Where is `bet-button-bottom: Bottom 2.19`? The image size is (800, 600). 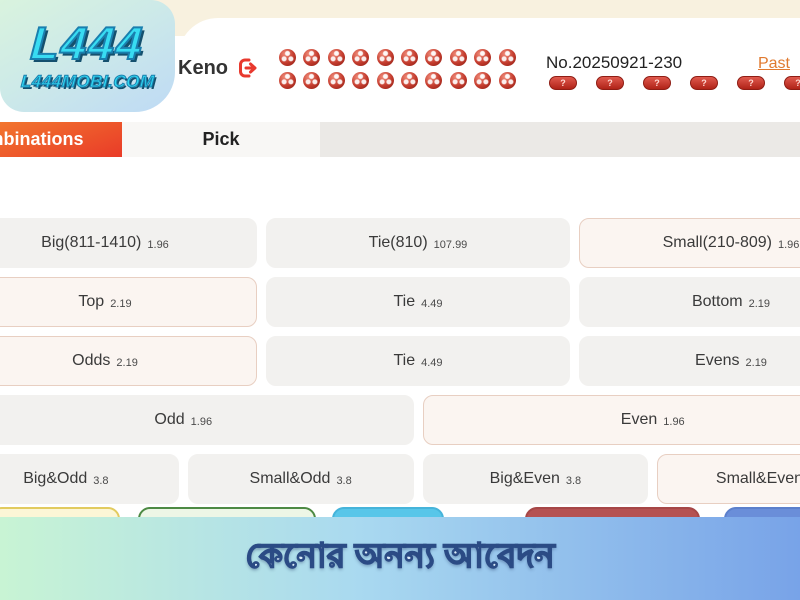
bet-button-bottom: Bottom 2.19 is located at coordinates (689, 302).